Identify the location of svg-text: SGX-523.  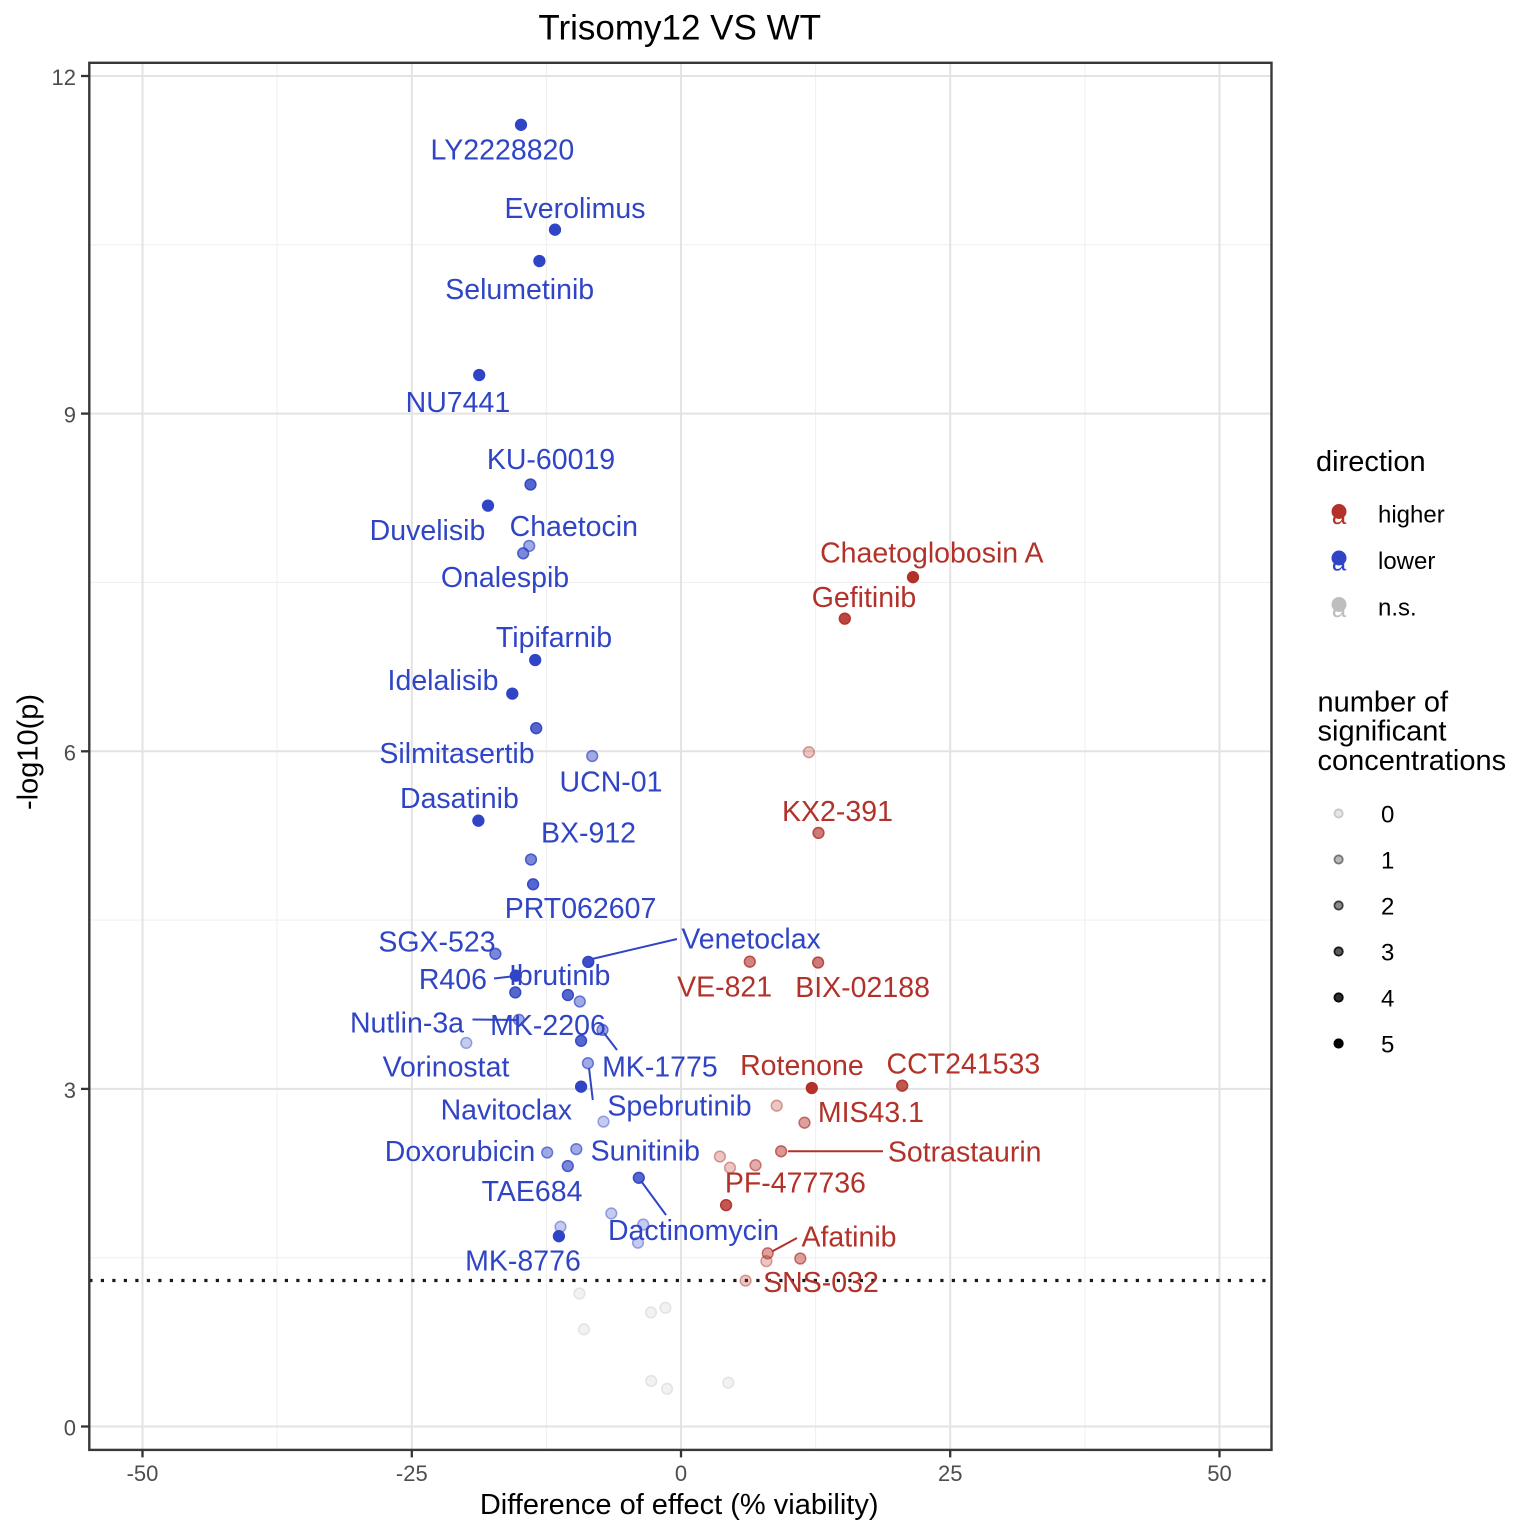
(436, 943).